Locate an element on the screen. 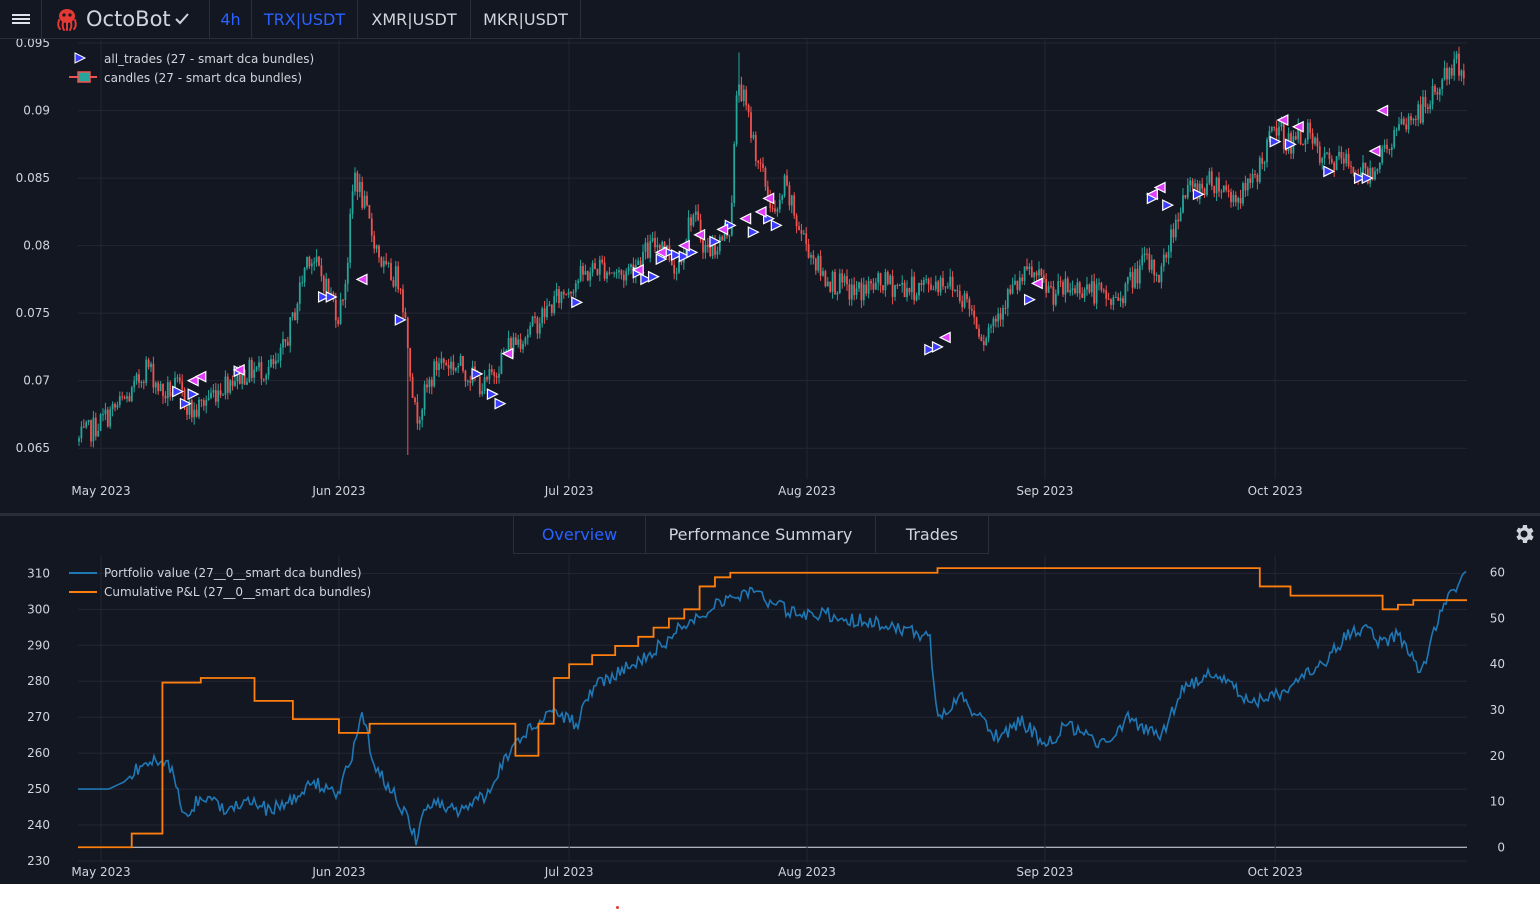 Image resolution: width=1540 pixels, height=911 pixels. settings-gear-icon is located at coordinates (1524, 534).